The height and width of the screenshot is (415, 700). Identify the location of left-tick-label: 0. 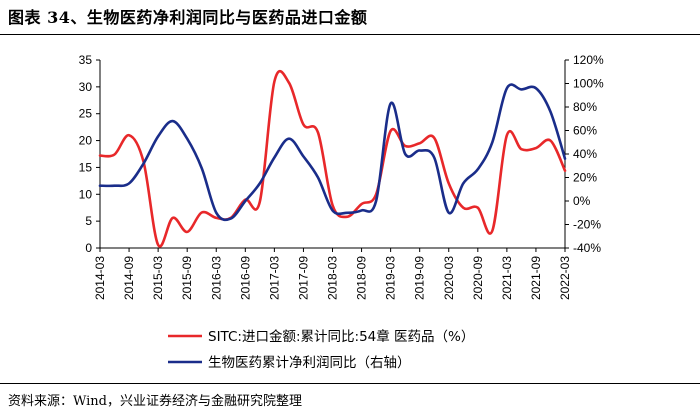
(88, 248).